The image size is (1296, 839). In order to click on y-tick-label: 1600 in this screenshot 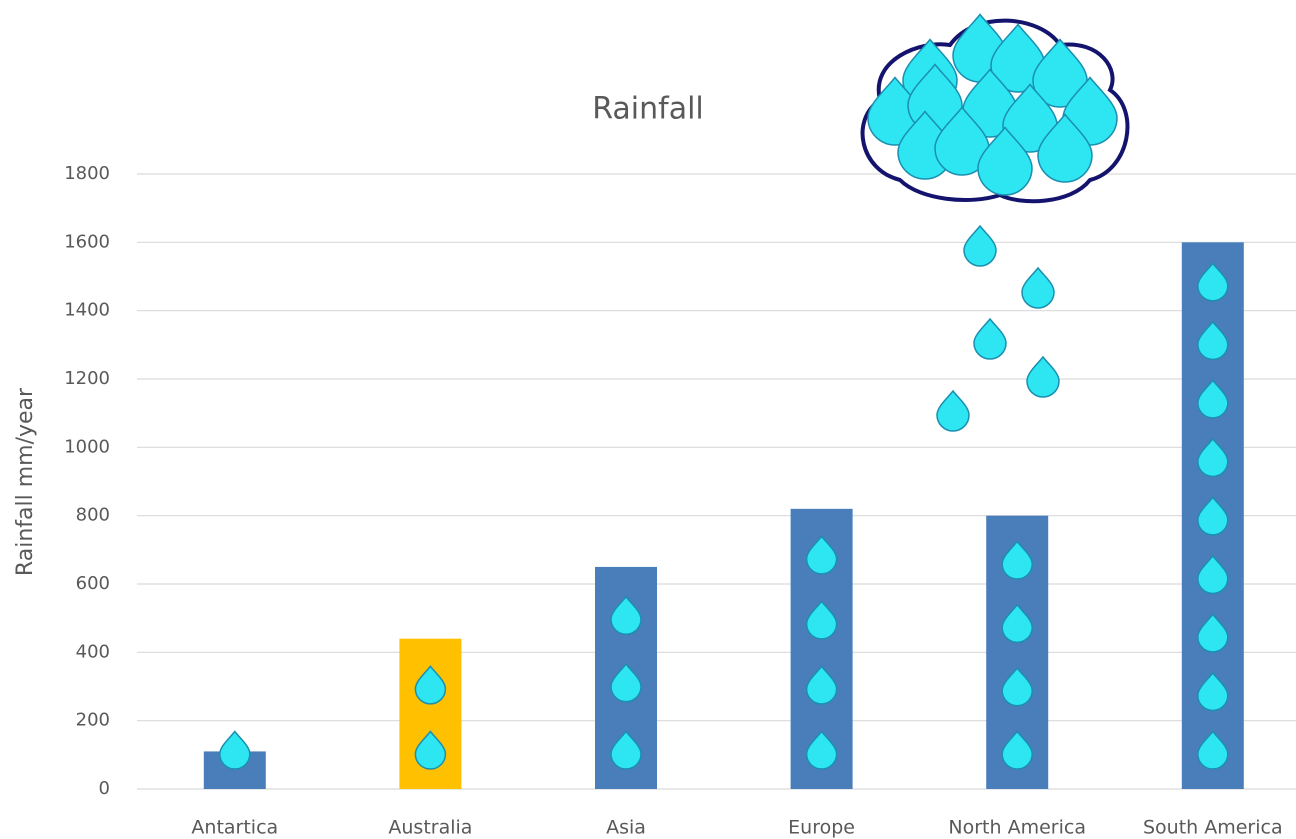, I will do `click(87, 241)`.